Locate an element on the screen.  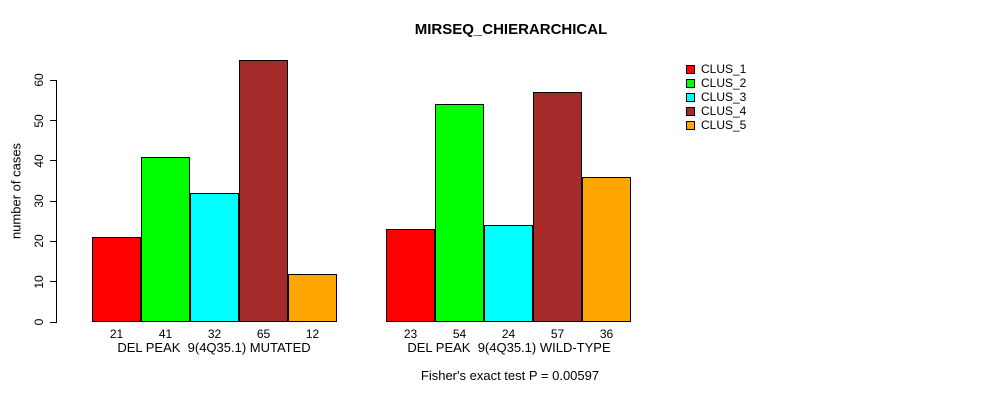
y-tick-label: 20 is located at coordinates (39, 241).